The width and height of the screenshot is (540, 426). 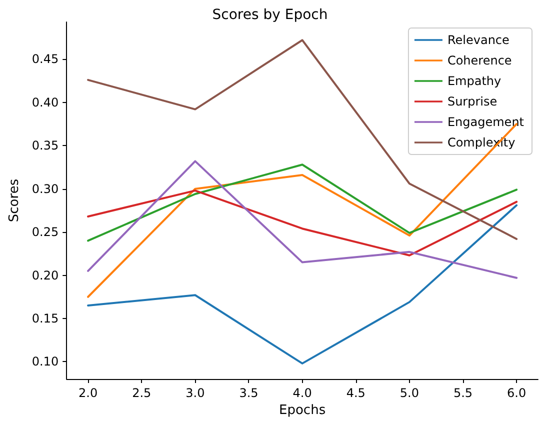 What do you see at coordinates (45, 59) in the screenshot?
I see `y-tick-label: 0.45` at bounding box center [45, 59].